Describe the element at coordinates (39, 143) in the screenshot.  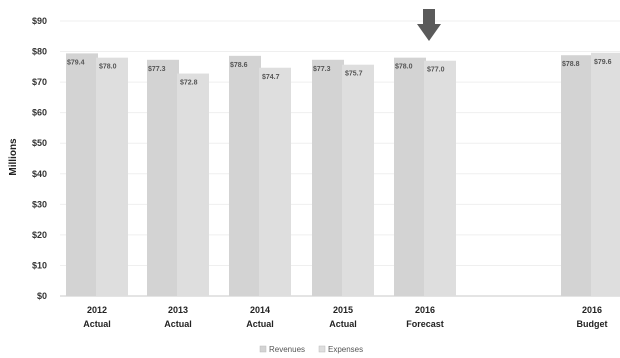
I see `y-tick-label: $50` at that location.